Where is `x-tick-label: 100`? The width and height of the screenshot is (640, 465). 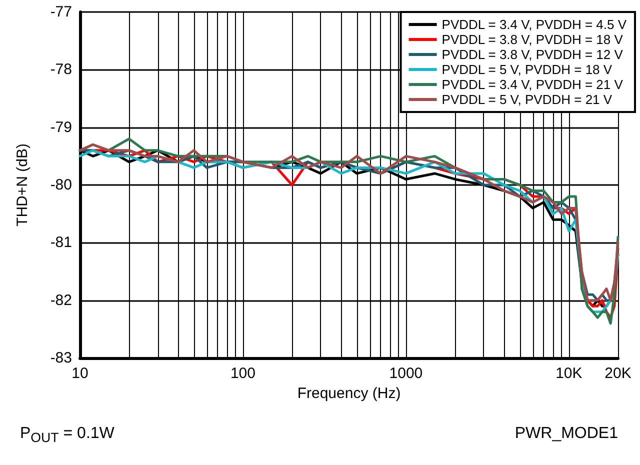
x-tick-label: 100 is located at coordinates (243, 373).